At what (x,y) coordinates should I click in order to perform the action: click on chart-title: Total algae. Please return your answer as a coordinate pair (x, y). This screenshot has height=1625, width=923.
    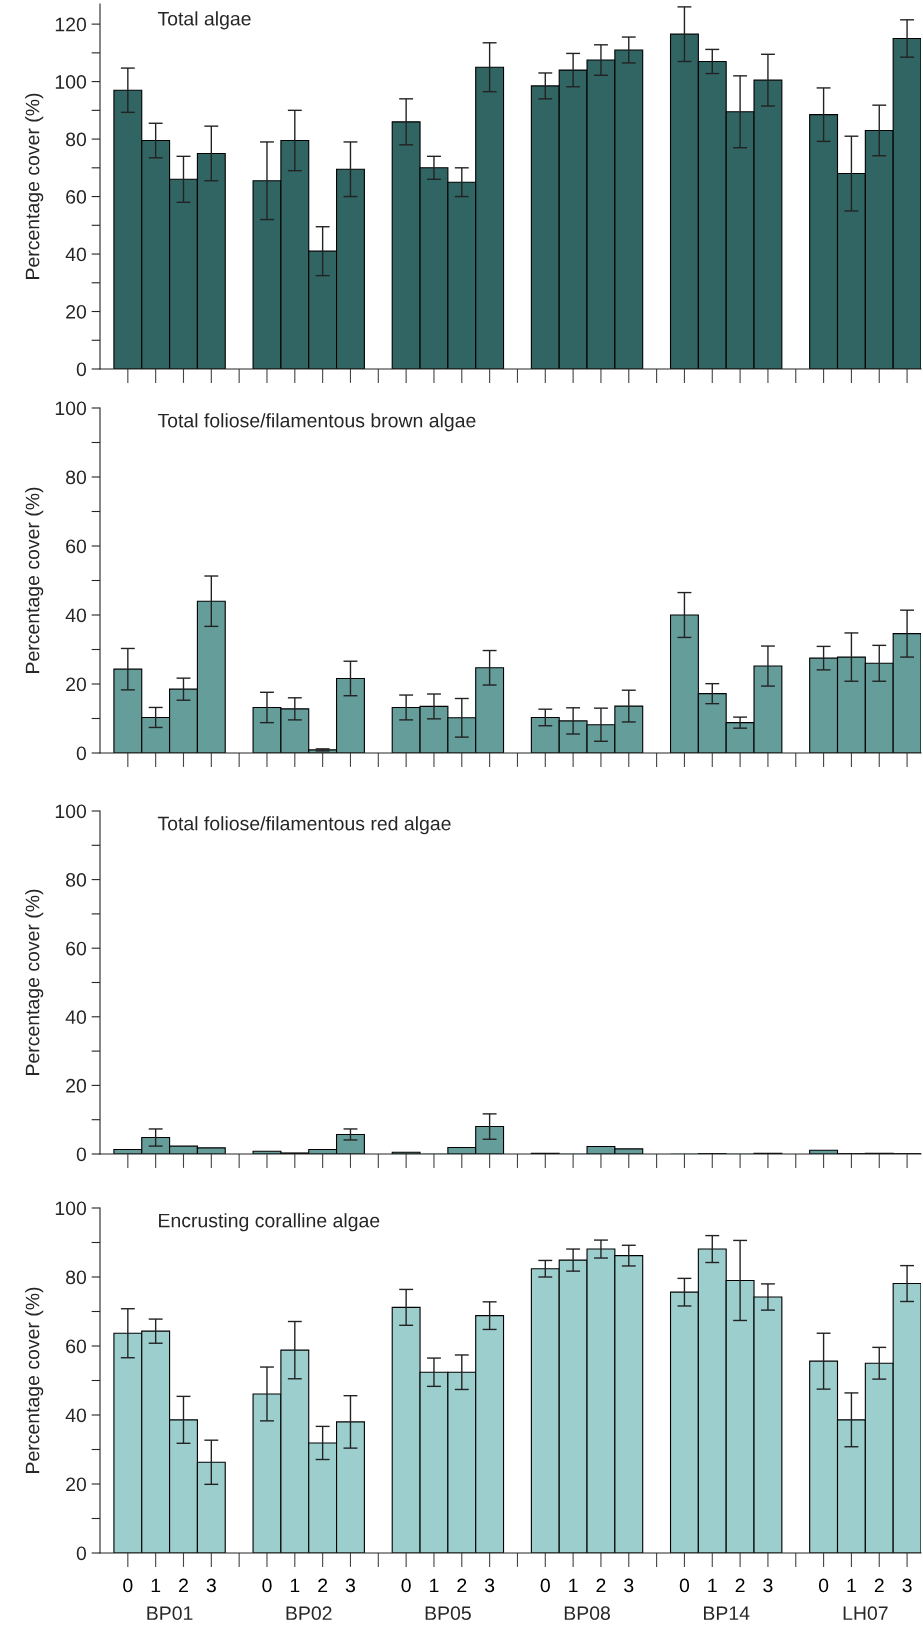
    Looking at the image, I should click on (204, 20).